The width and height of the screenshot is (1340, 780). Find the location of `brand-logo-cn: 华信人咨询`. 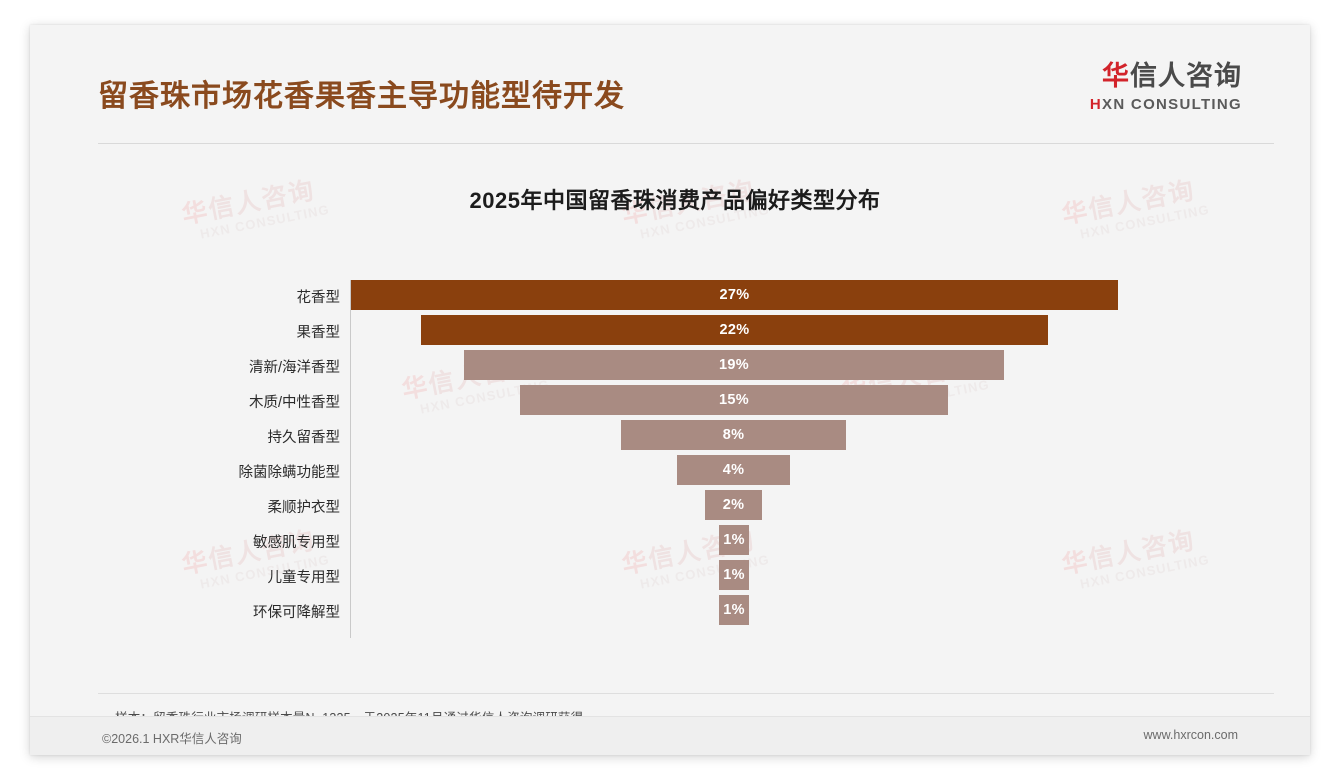

brand-logo-cn: 华信人咨询 is located at coordinates (1166, 76).